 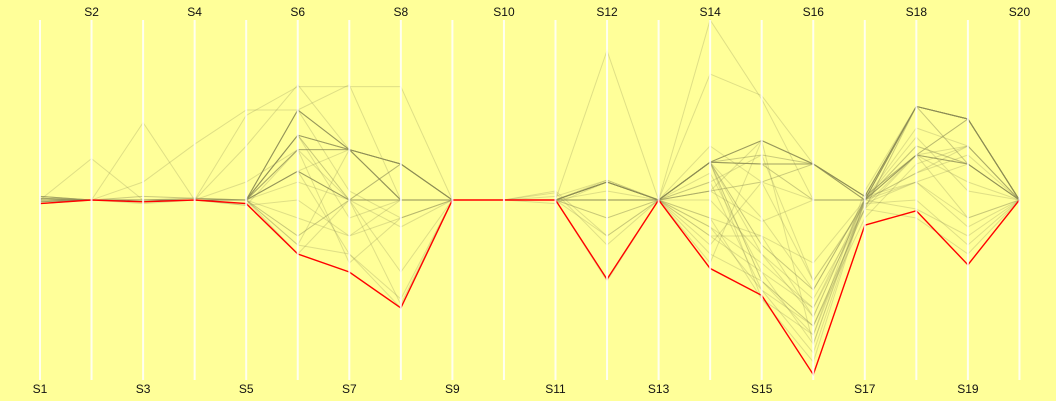 What do you see at coordinates (555, 389) in the screenshot?
I see `axis-label-s11: S11` at bounding box center [555, 389].